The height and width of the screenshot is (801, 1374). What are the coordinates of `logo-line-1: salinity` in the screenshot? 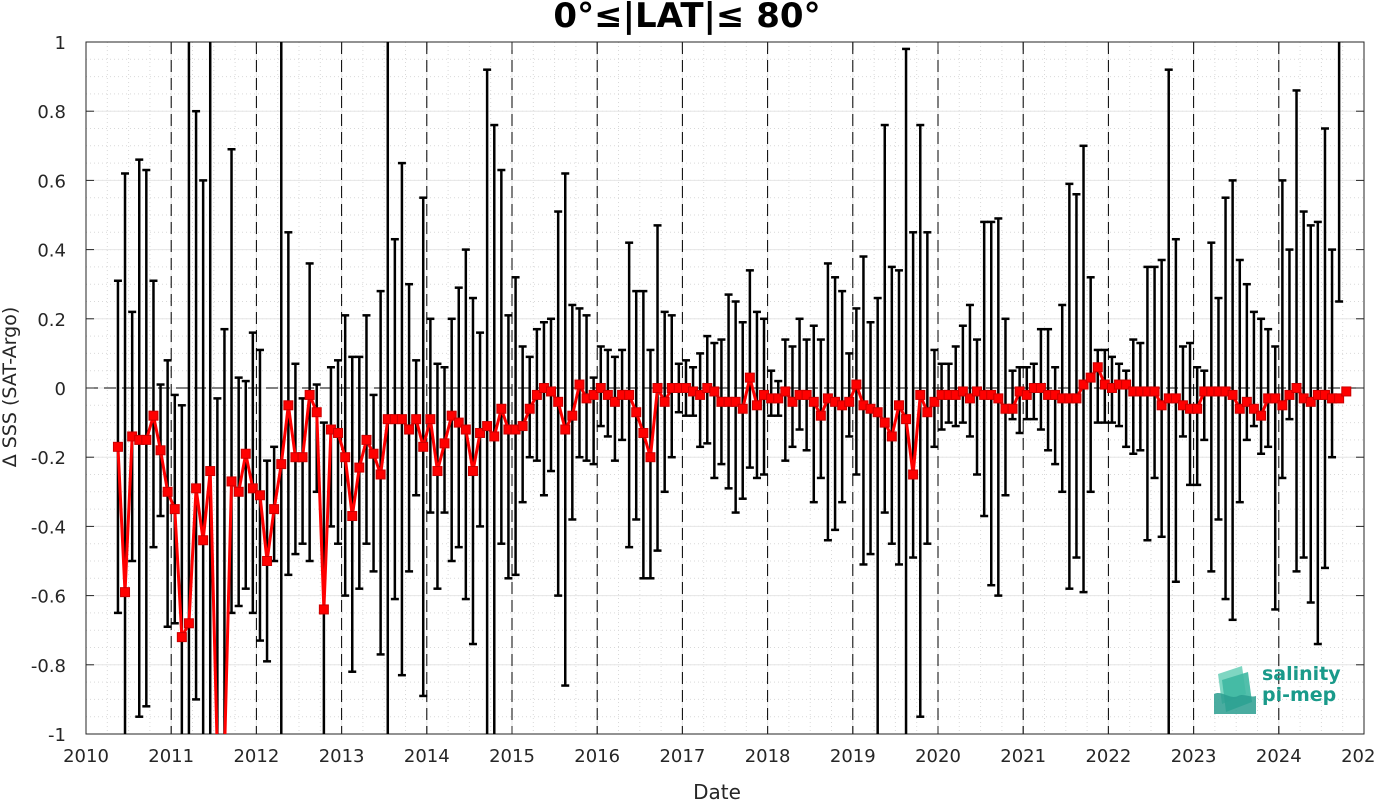 It's located at (1301, 674).